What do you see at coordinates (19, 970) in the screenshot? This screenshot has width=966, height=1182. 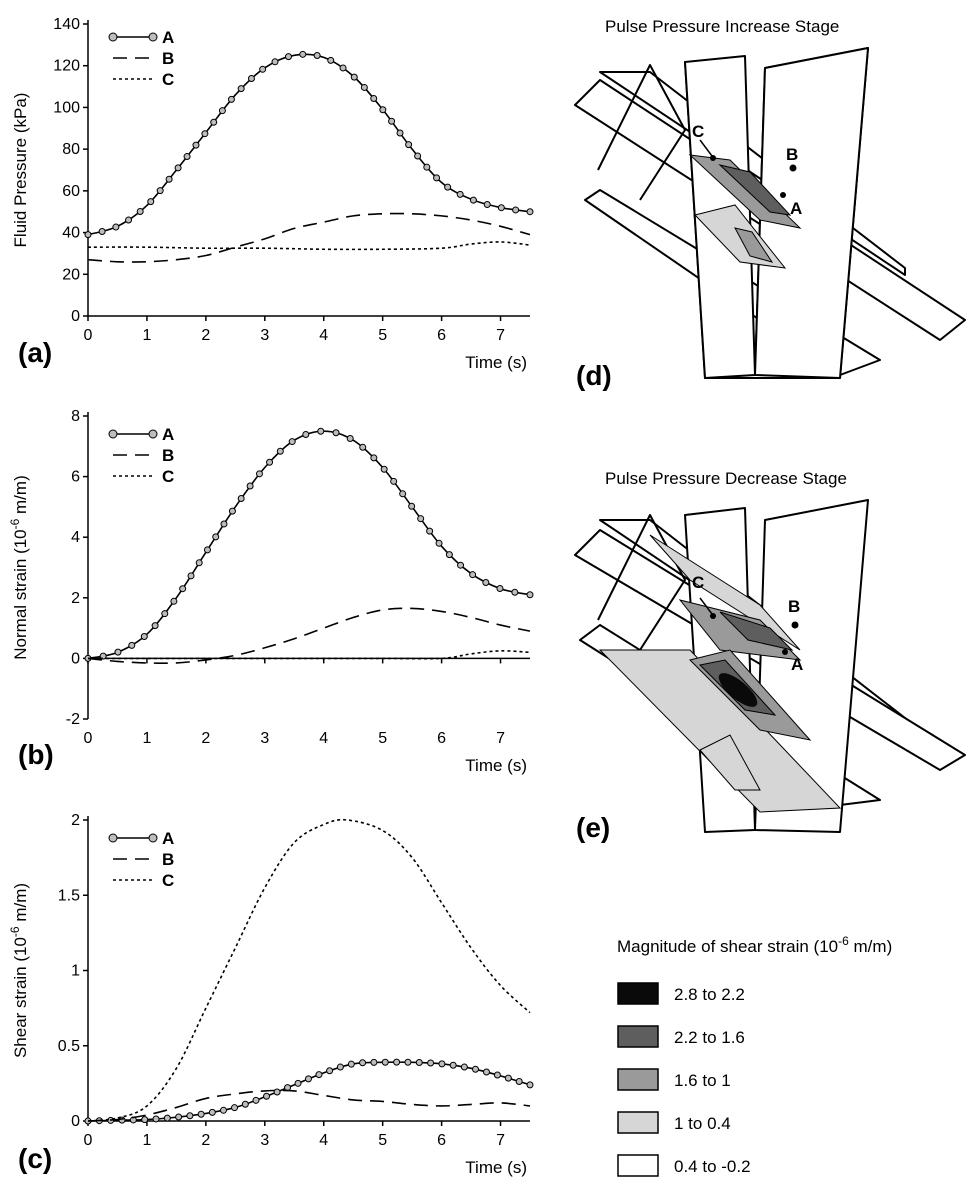 I see `y-axis-label: Shear strain (10-6 m/m)` at bounding box center [19, 970].